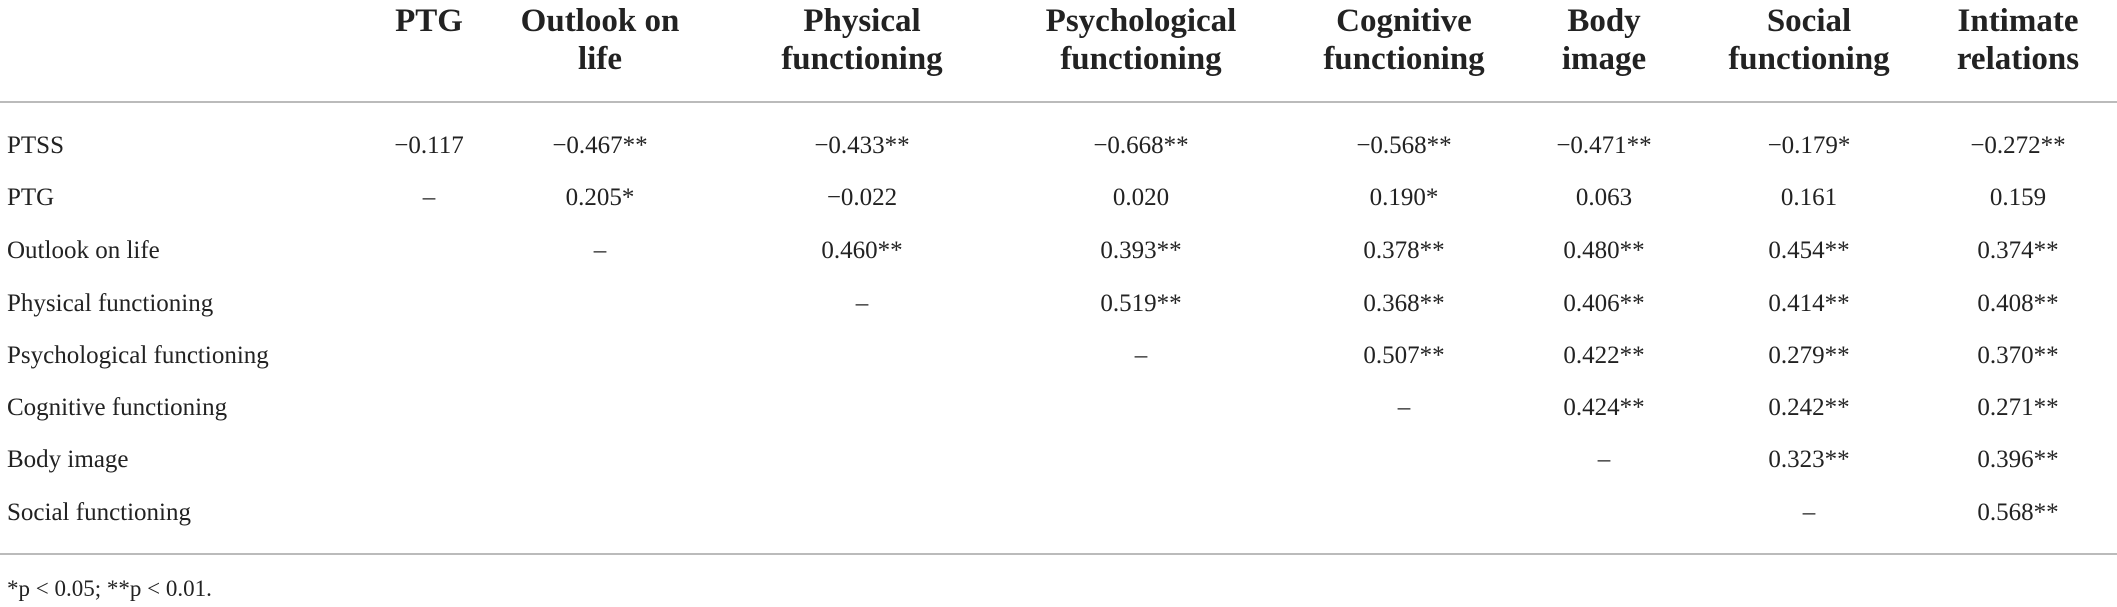 The image size is (2117, 607). I want to click on table-cell: 0.414**, so click(1809, 303).